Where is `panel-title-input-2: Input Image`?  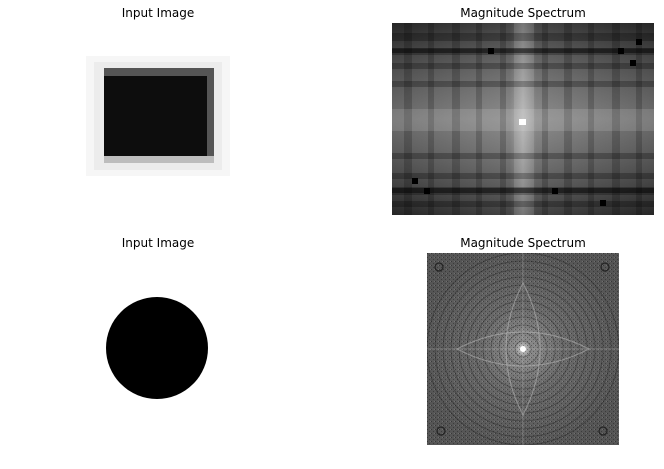 panel-title-input-2: Input Image is located at coordinates (158, 243).